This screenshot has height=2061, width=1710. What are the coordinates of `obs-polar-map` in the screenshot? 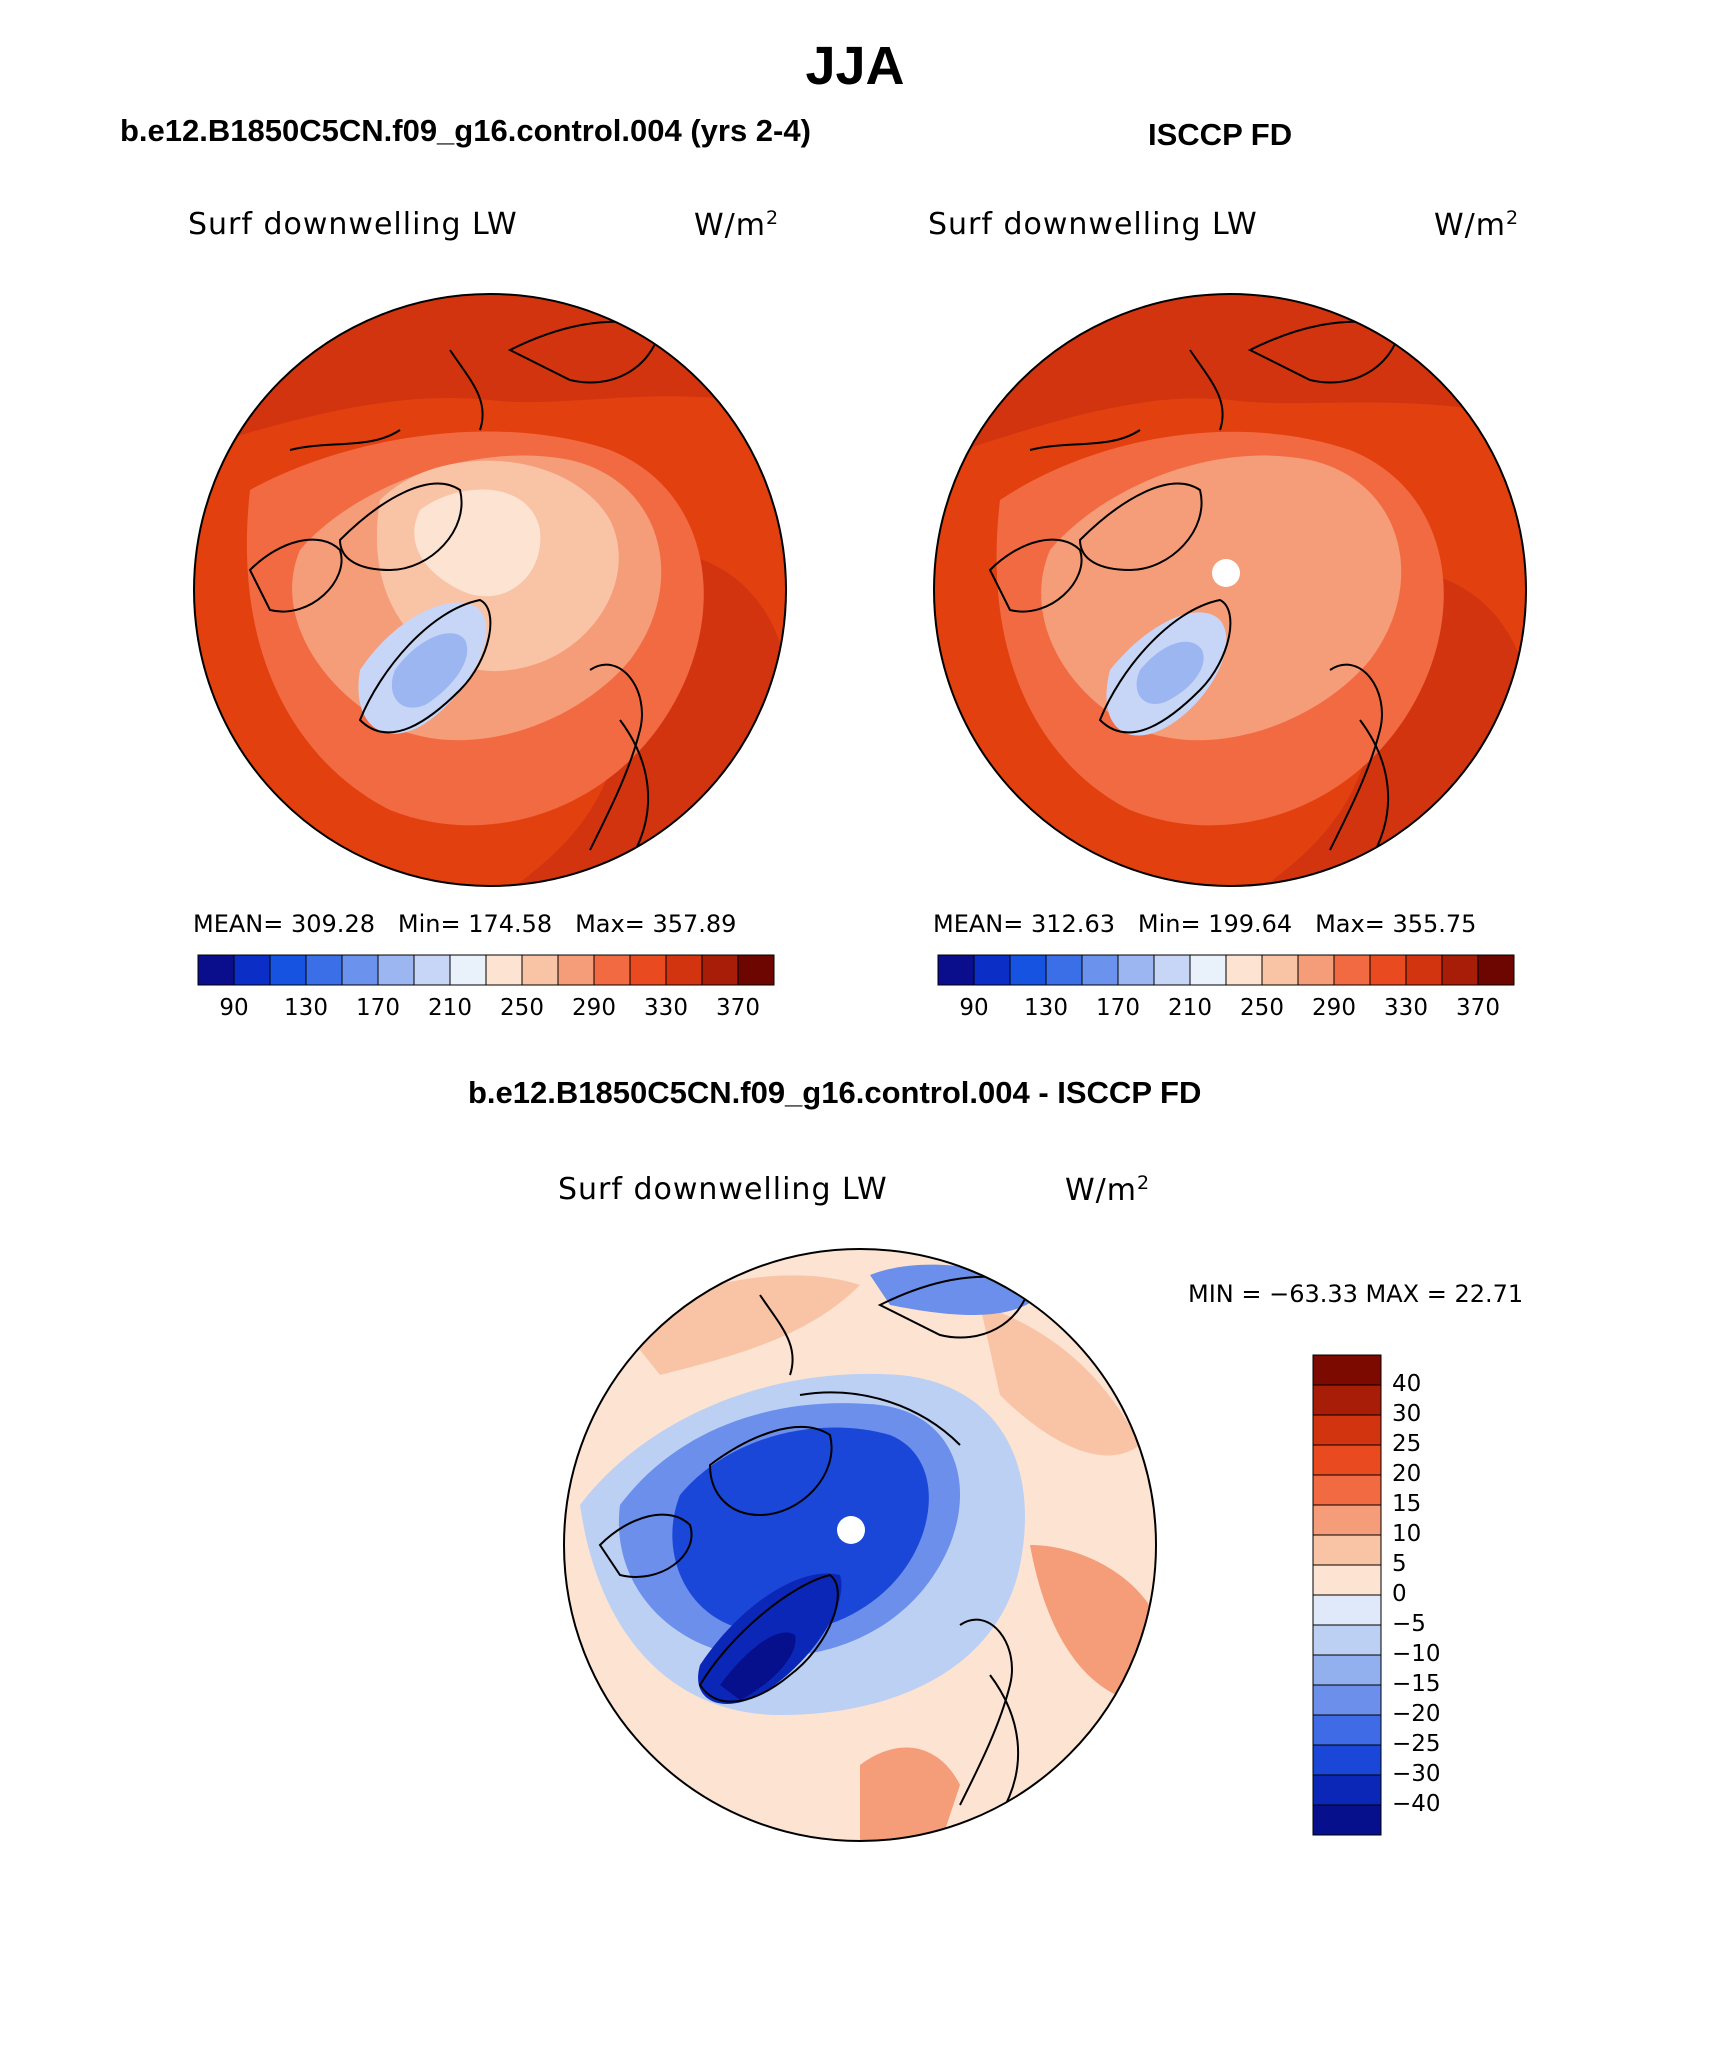 It's located at (1230, 590).